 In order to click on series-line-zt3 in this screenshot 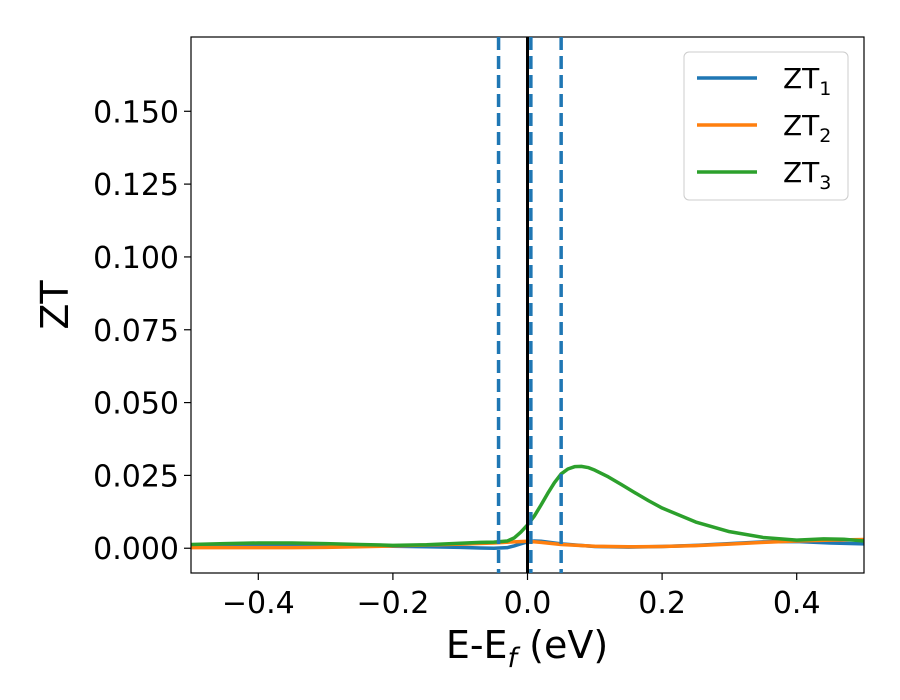, I will do `click(527, 506)`.